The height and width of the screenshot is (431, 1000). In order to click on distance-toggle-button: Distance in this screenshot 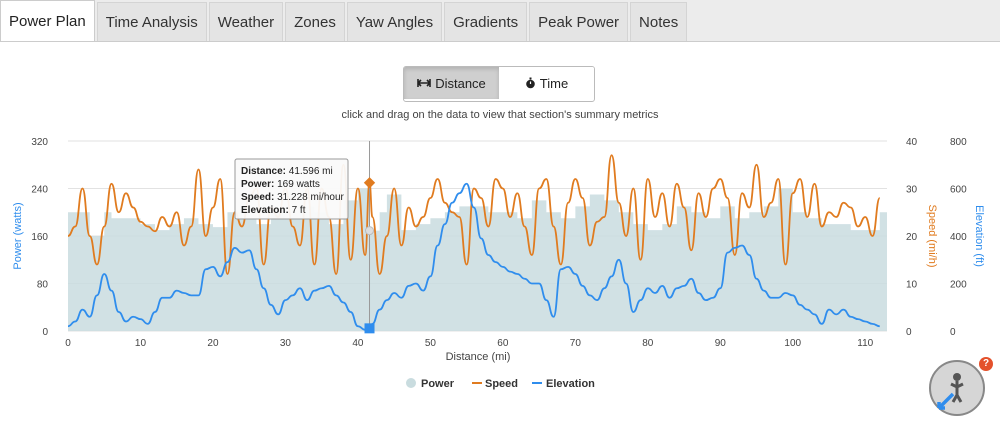, I will do `click(451, 83)`.